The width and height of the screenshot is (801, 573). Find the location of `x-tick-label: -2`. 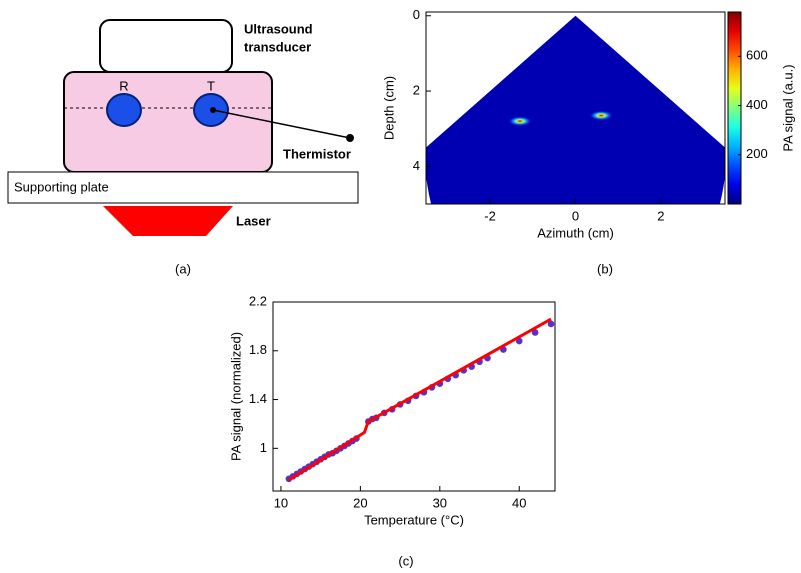

x-tick-label: -2 is located at coordinates (490, 215).